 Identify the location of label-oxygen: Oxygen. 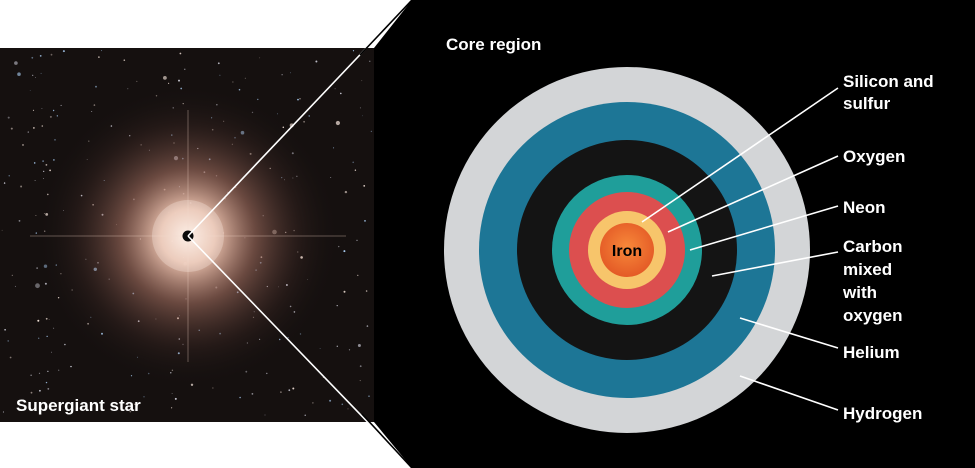
(874, 156).